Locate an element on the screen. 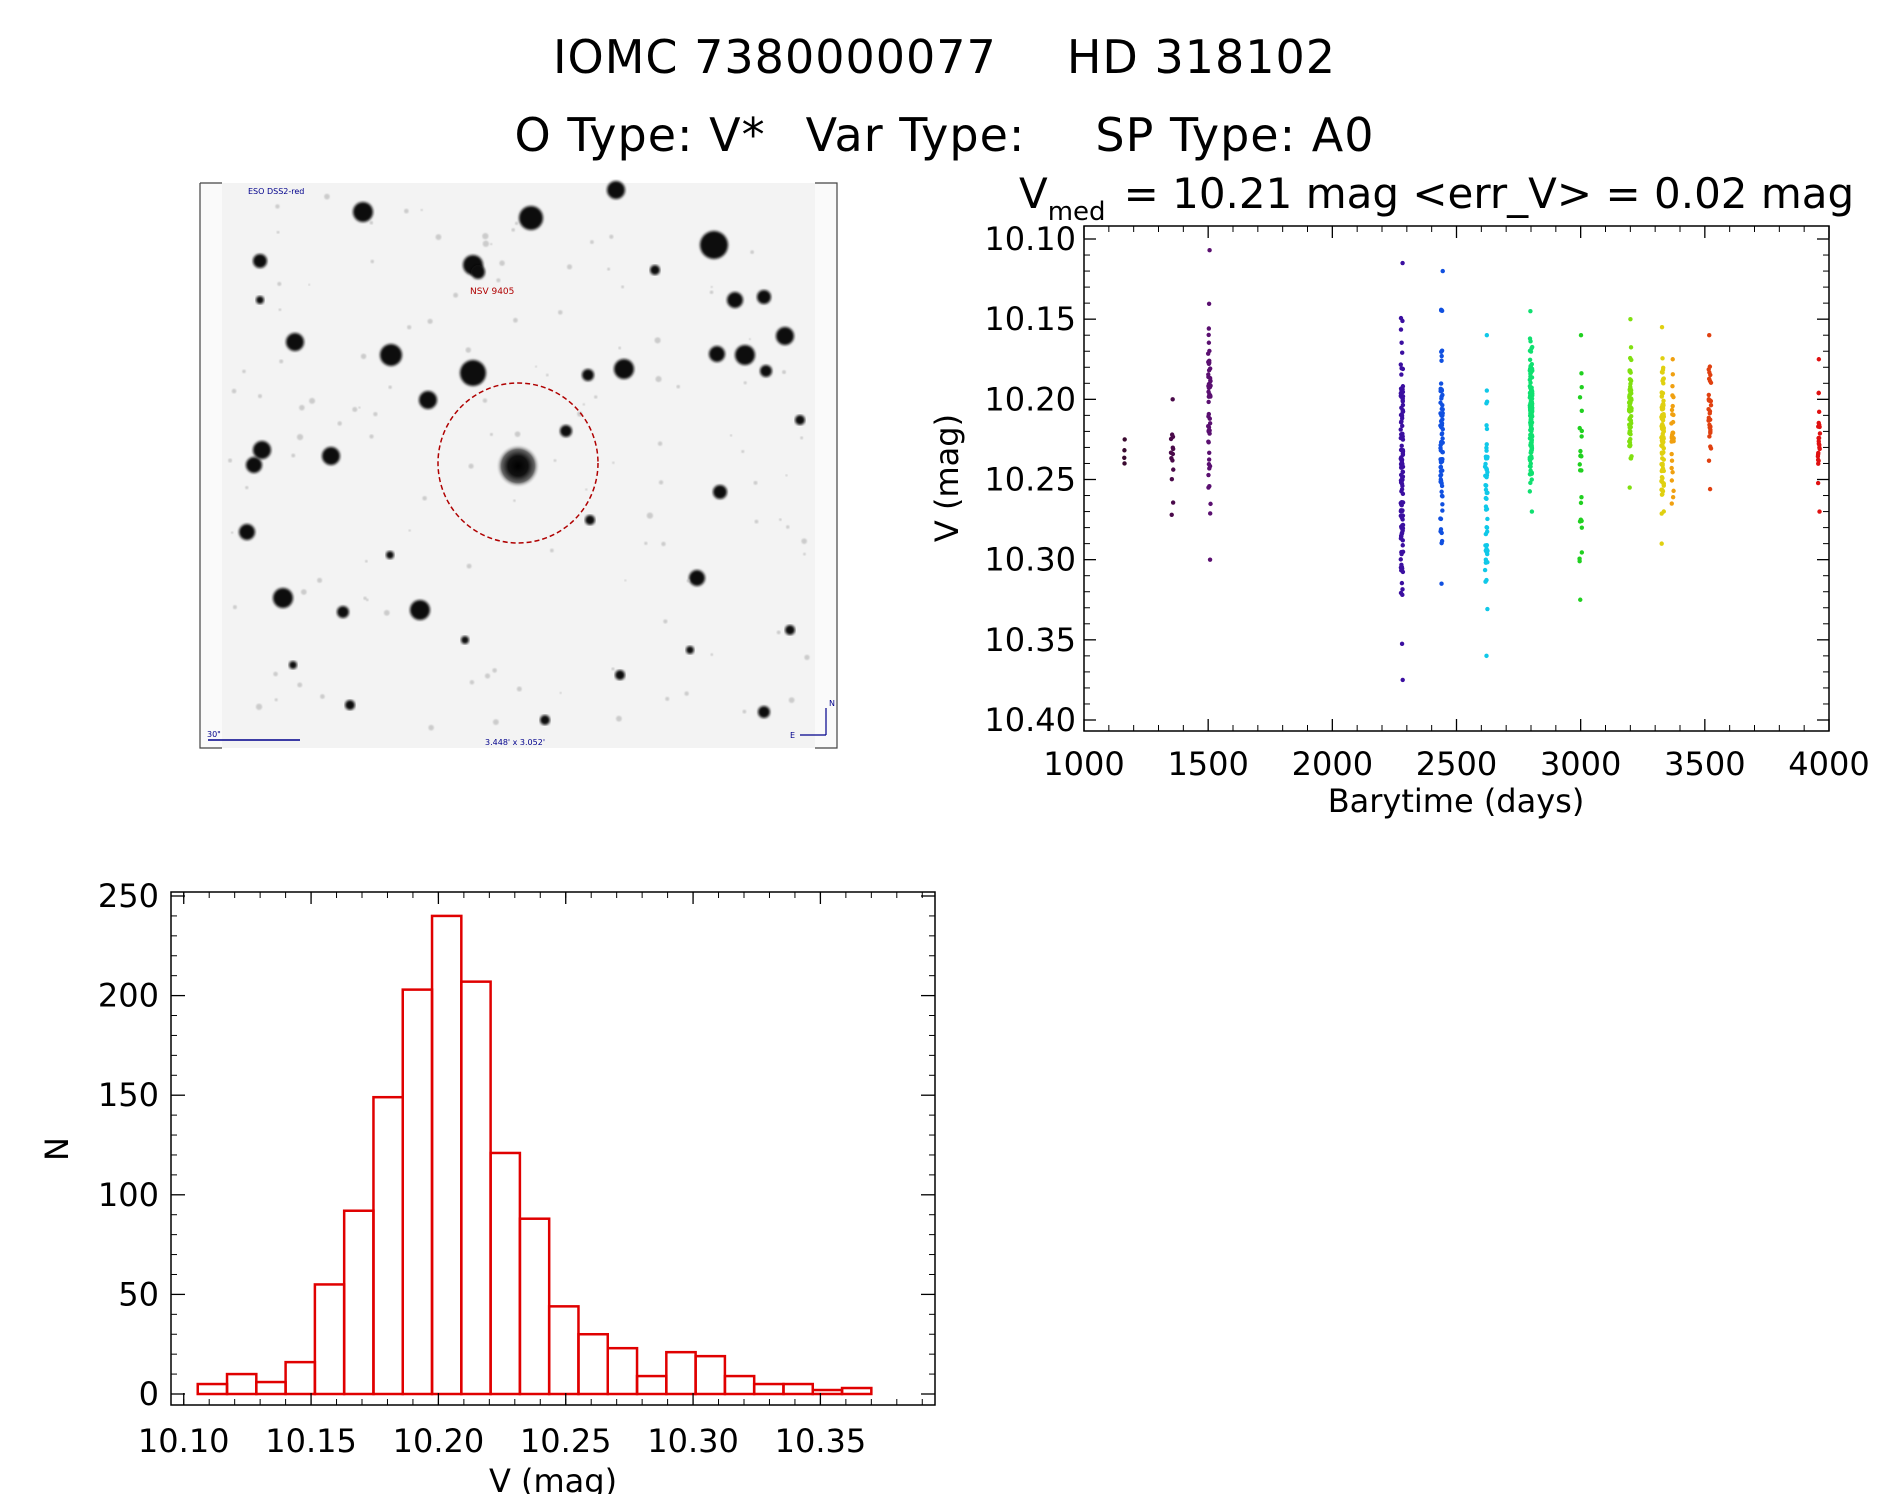 This screenshot has height=1494, width=1889. compass-north-label: N is located at coordinates (832, 703).